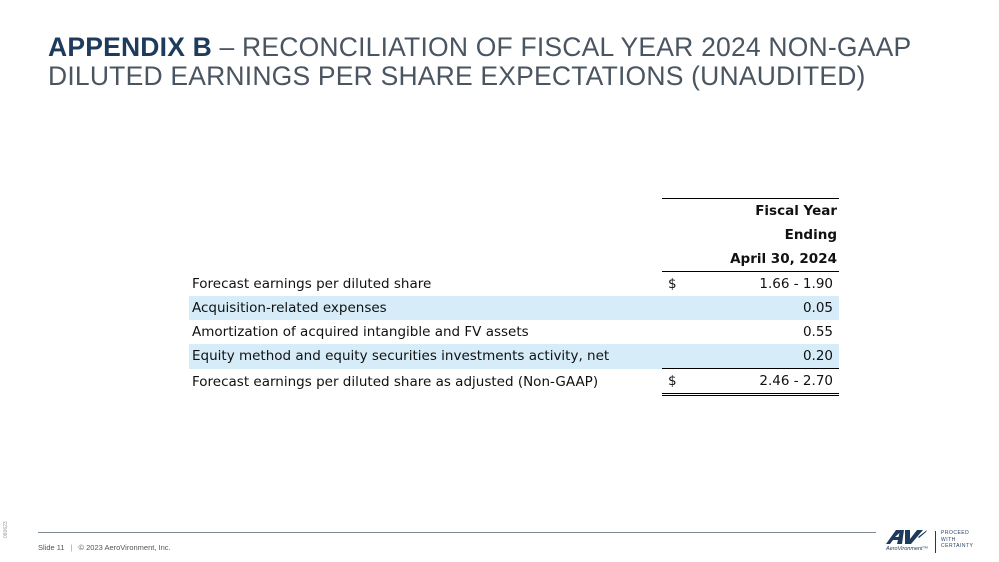 The height and width of the screenshot is (562, 999). I want to click on row-label: Acquisition-related expenses, so click(425, 308).